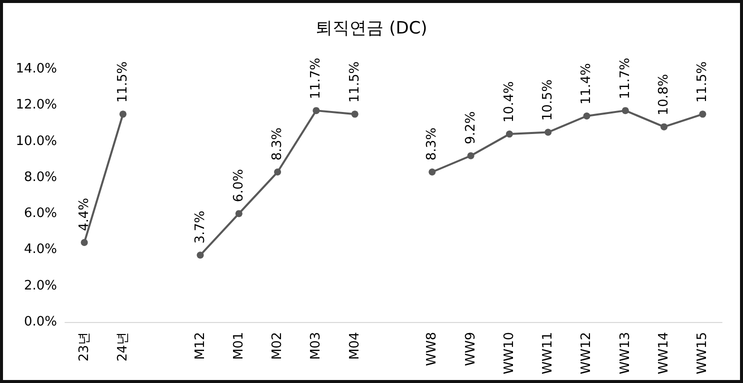  I want to click on data-label: 10.8%, so click(664, 95).